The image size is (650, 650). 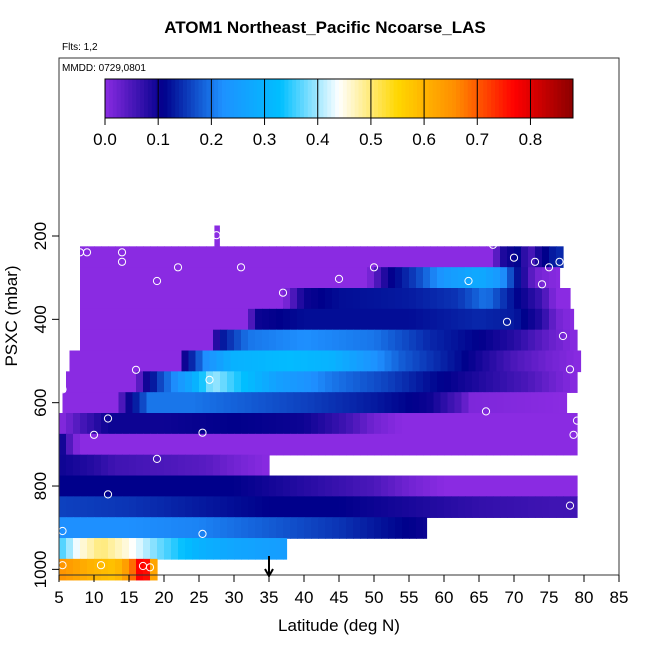 What do you see at coordinates (477, 139) in the screenshot?
I see `colorbar-tick-label: 0.7` at bounding box center [477, 139].